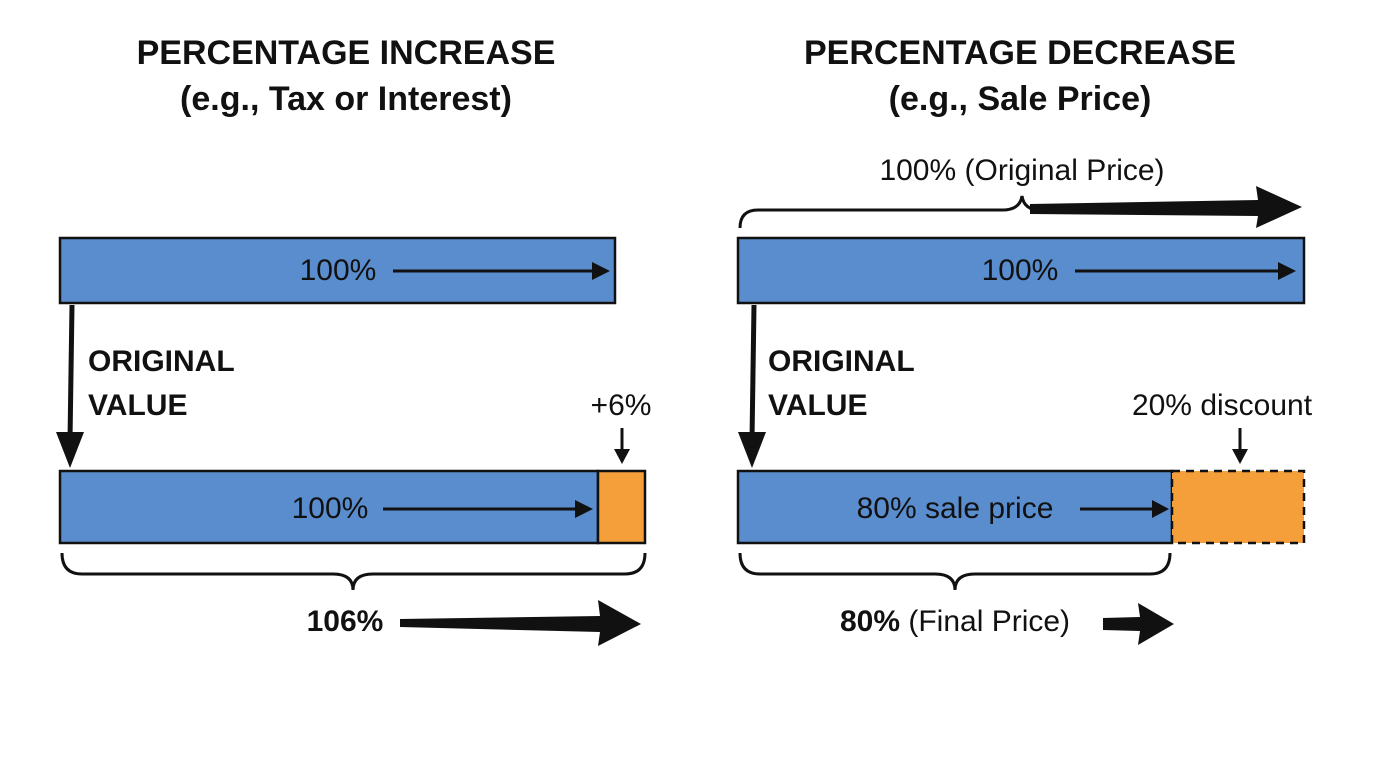 The image size is (1376, 768). What do you see at coordinates (989, 621) in the screenshot?
I see `total-note: (Final Price)` at bounding box center [989, 621].